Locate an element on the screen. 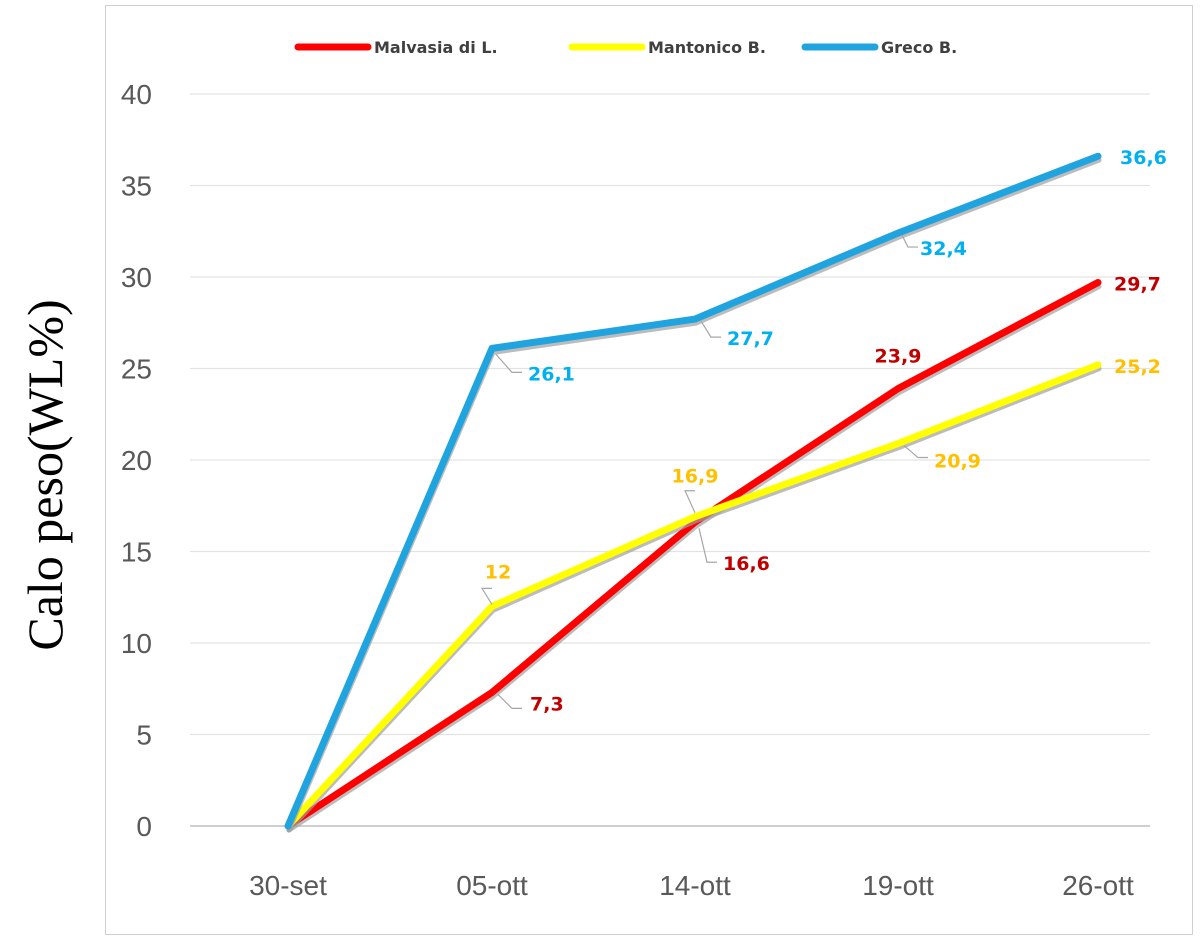 The image size is (1200, 943). data-label: 36,6 is located at coordinates (1143, 158).